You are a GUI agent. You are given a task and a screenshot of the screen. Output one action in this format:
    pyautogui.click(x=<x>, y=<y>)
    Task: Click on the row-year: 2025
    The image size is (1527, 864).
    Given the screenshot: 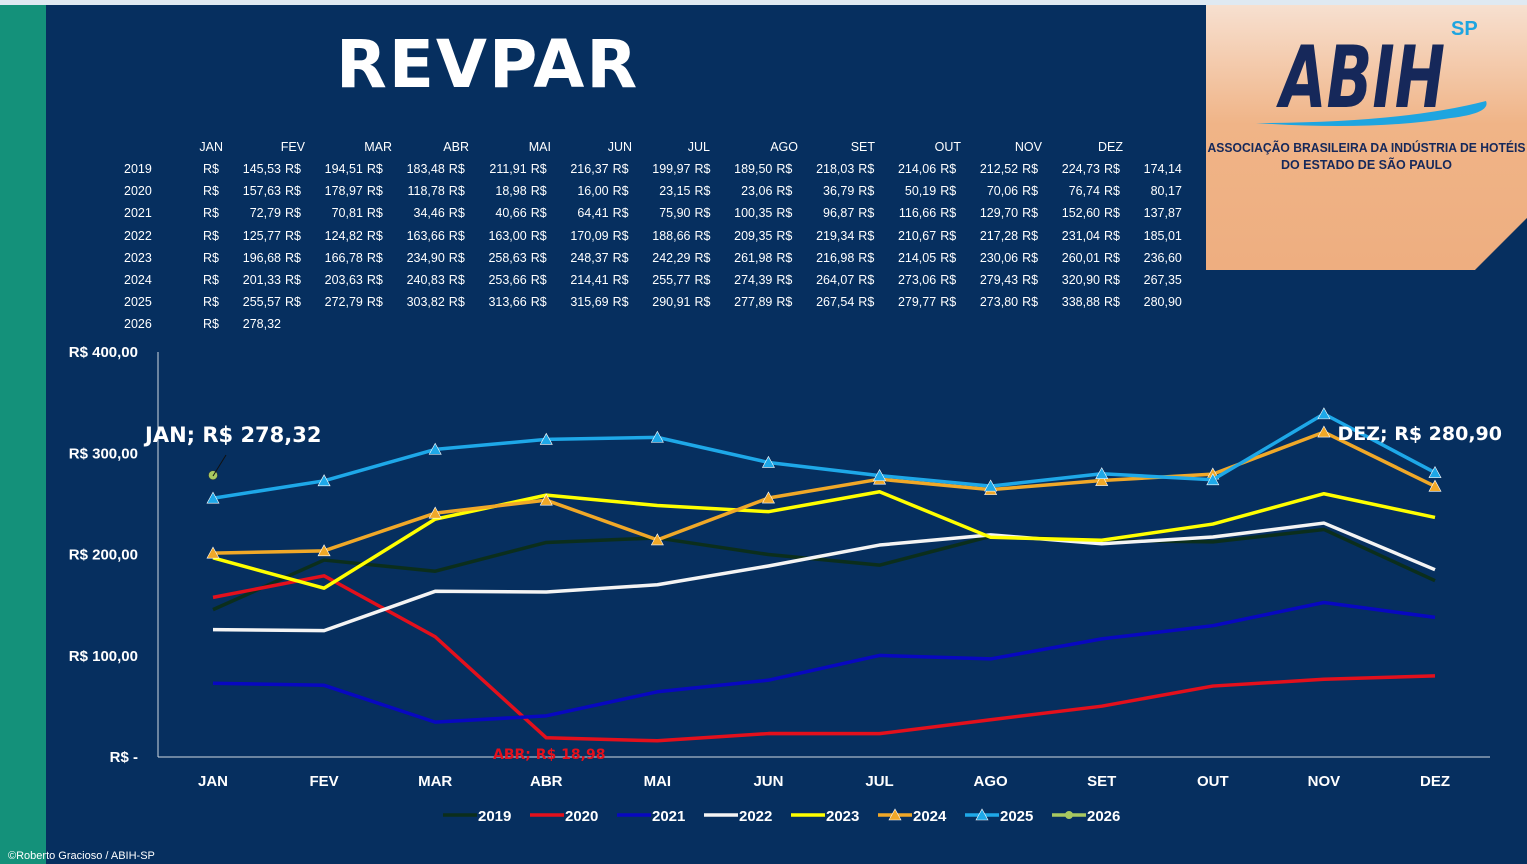 What is the action you would take?
    pyautogui.click(x=138, y=302)
    